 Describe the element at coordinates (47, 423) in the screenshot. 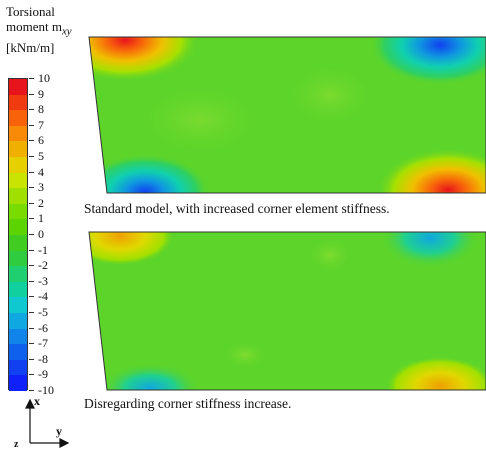

I see `axes-triad` at that location.